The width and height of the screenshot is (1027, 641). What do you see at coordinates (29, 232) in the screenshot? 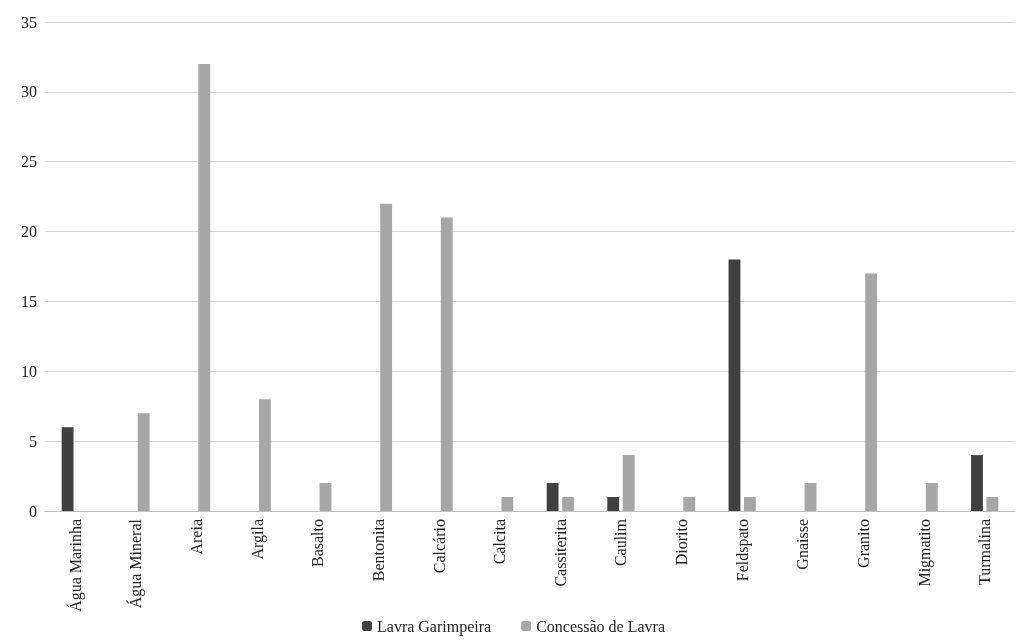
I see `y-tick-label: 20` at bounding box center [29, 232].